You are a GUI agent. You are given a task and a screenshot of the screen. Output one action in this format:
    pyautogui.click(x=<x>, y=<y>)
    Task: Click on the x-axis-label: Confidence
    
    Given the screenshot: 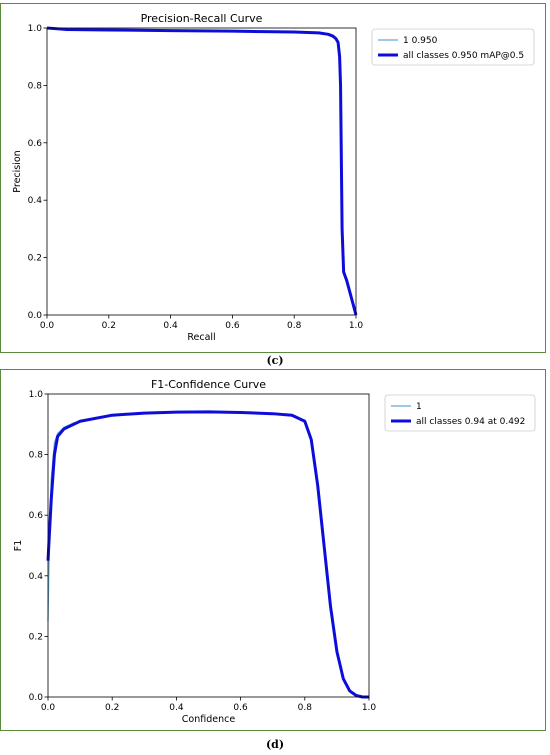 What is the action you would take?
    pyautogui.click(x=209, y=719)
    